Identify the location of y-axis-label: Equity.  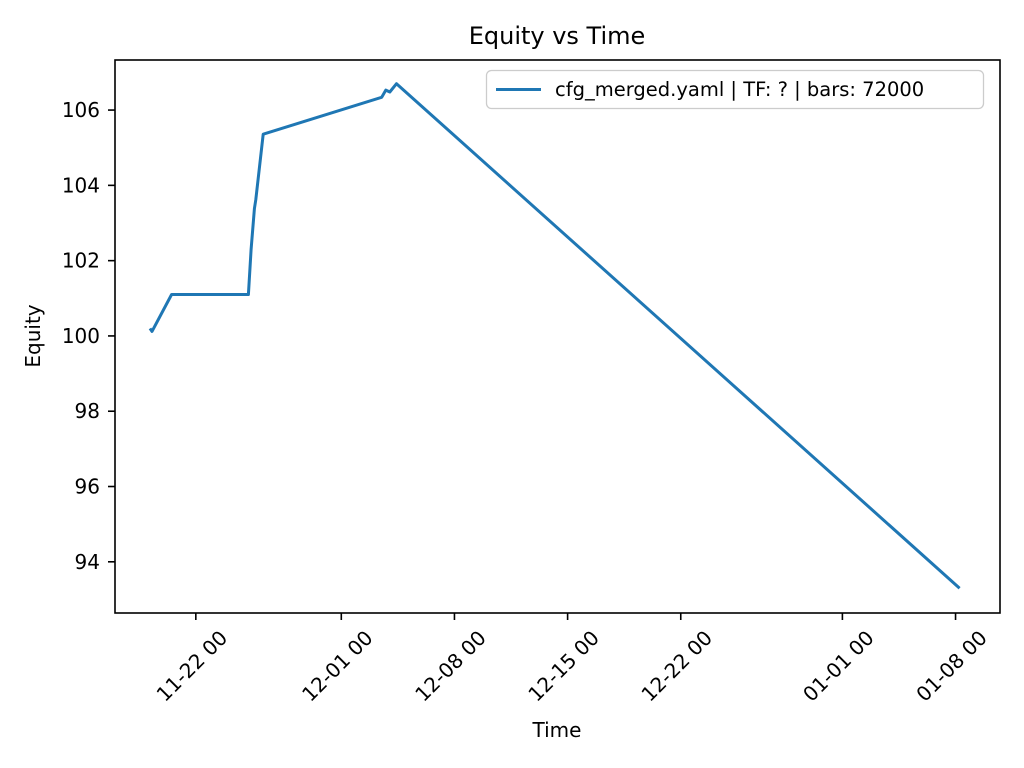
(33, 335).